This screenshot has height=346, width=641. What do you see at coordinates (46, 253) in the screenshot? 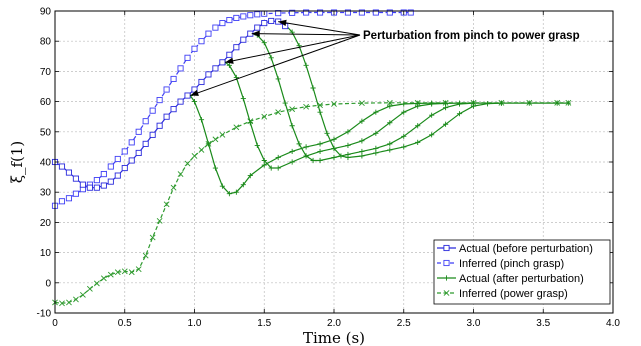
I see `y-tick-label: 10` at bounding box center [46, 253].